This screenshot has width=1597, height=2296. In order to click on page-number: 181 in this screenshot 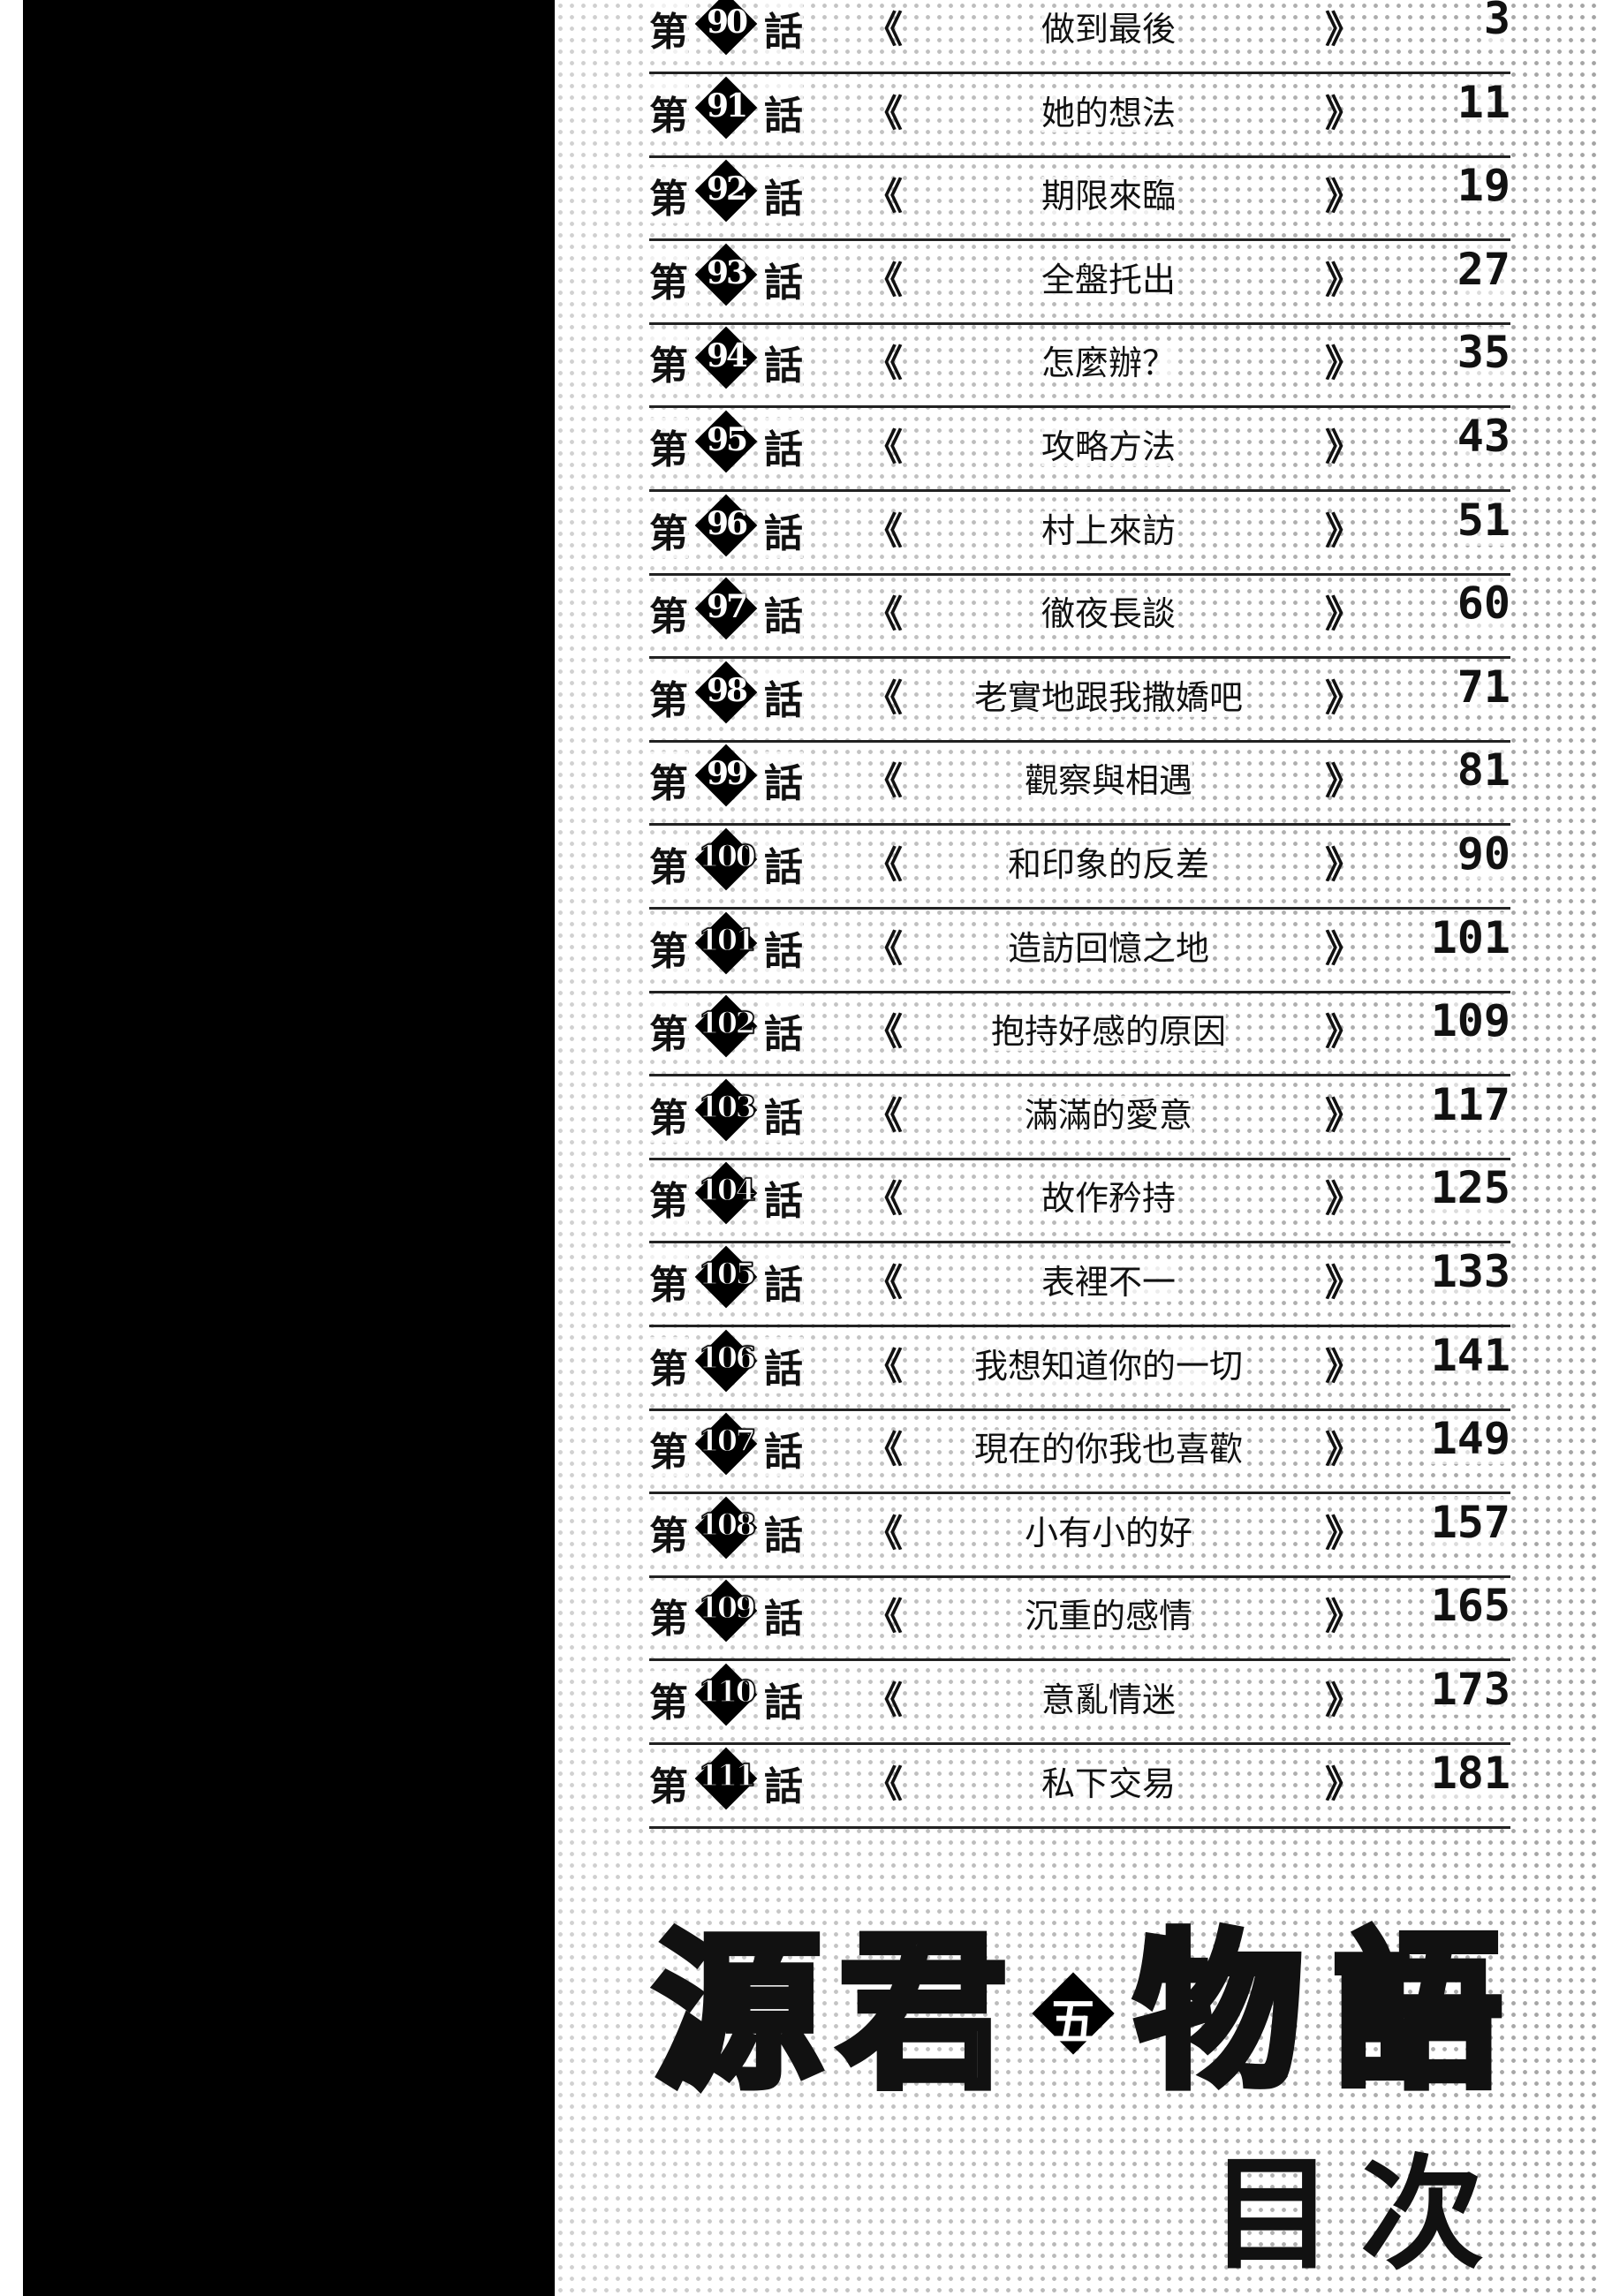, I will do `click(1470, 1773)`.